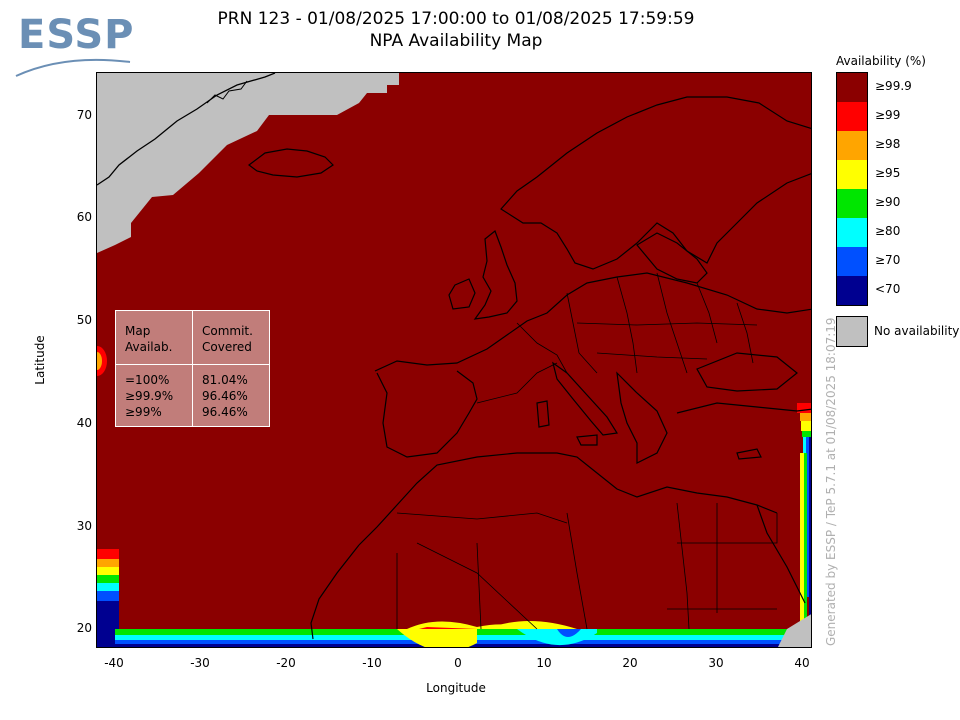 The height and width of the screenshot is (720, 960). Describe the element at coordinates (458, 663) in the screenshot. I see `x-tick-label: 0` at that location.